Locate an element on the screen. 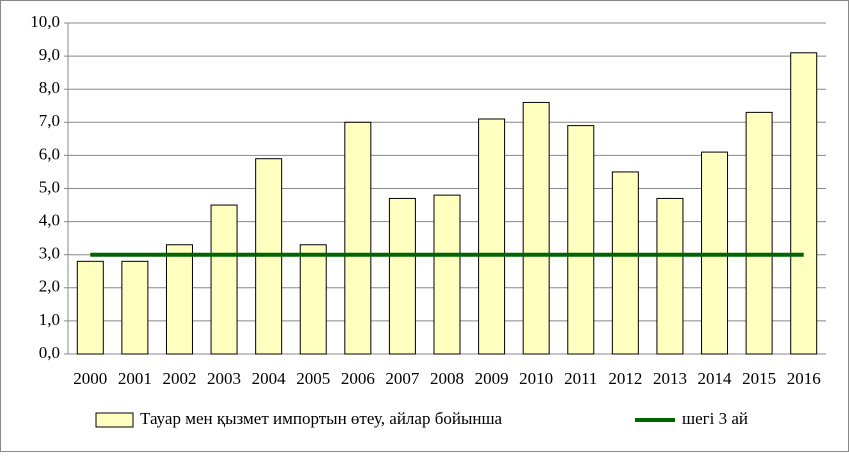 The height and width of the screenshot is (457, 849). x-tick-label: 2014 is located at coordinates (715, 378).